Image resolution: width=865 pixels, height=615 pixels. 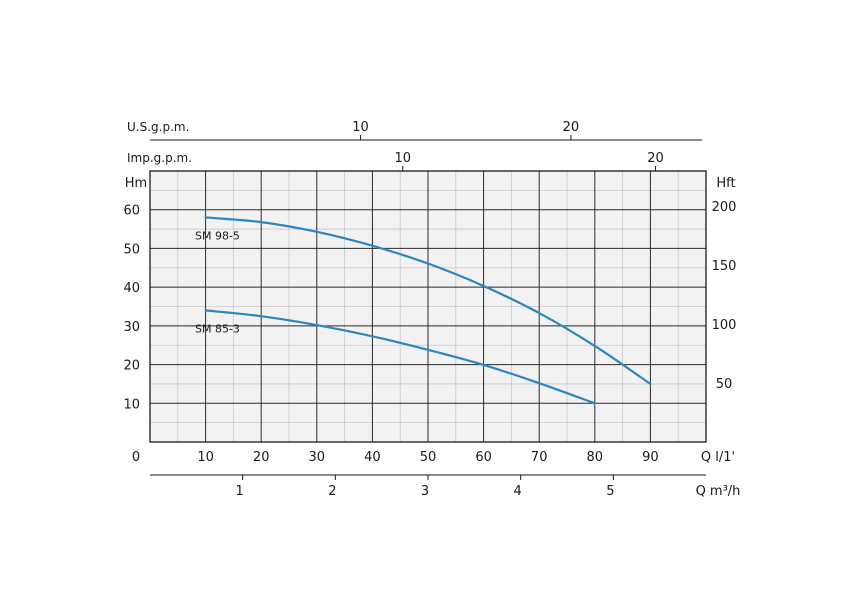 I want to click on x-tick-label: 30, so click(x=317, y=457).